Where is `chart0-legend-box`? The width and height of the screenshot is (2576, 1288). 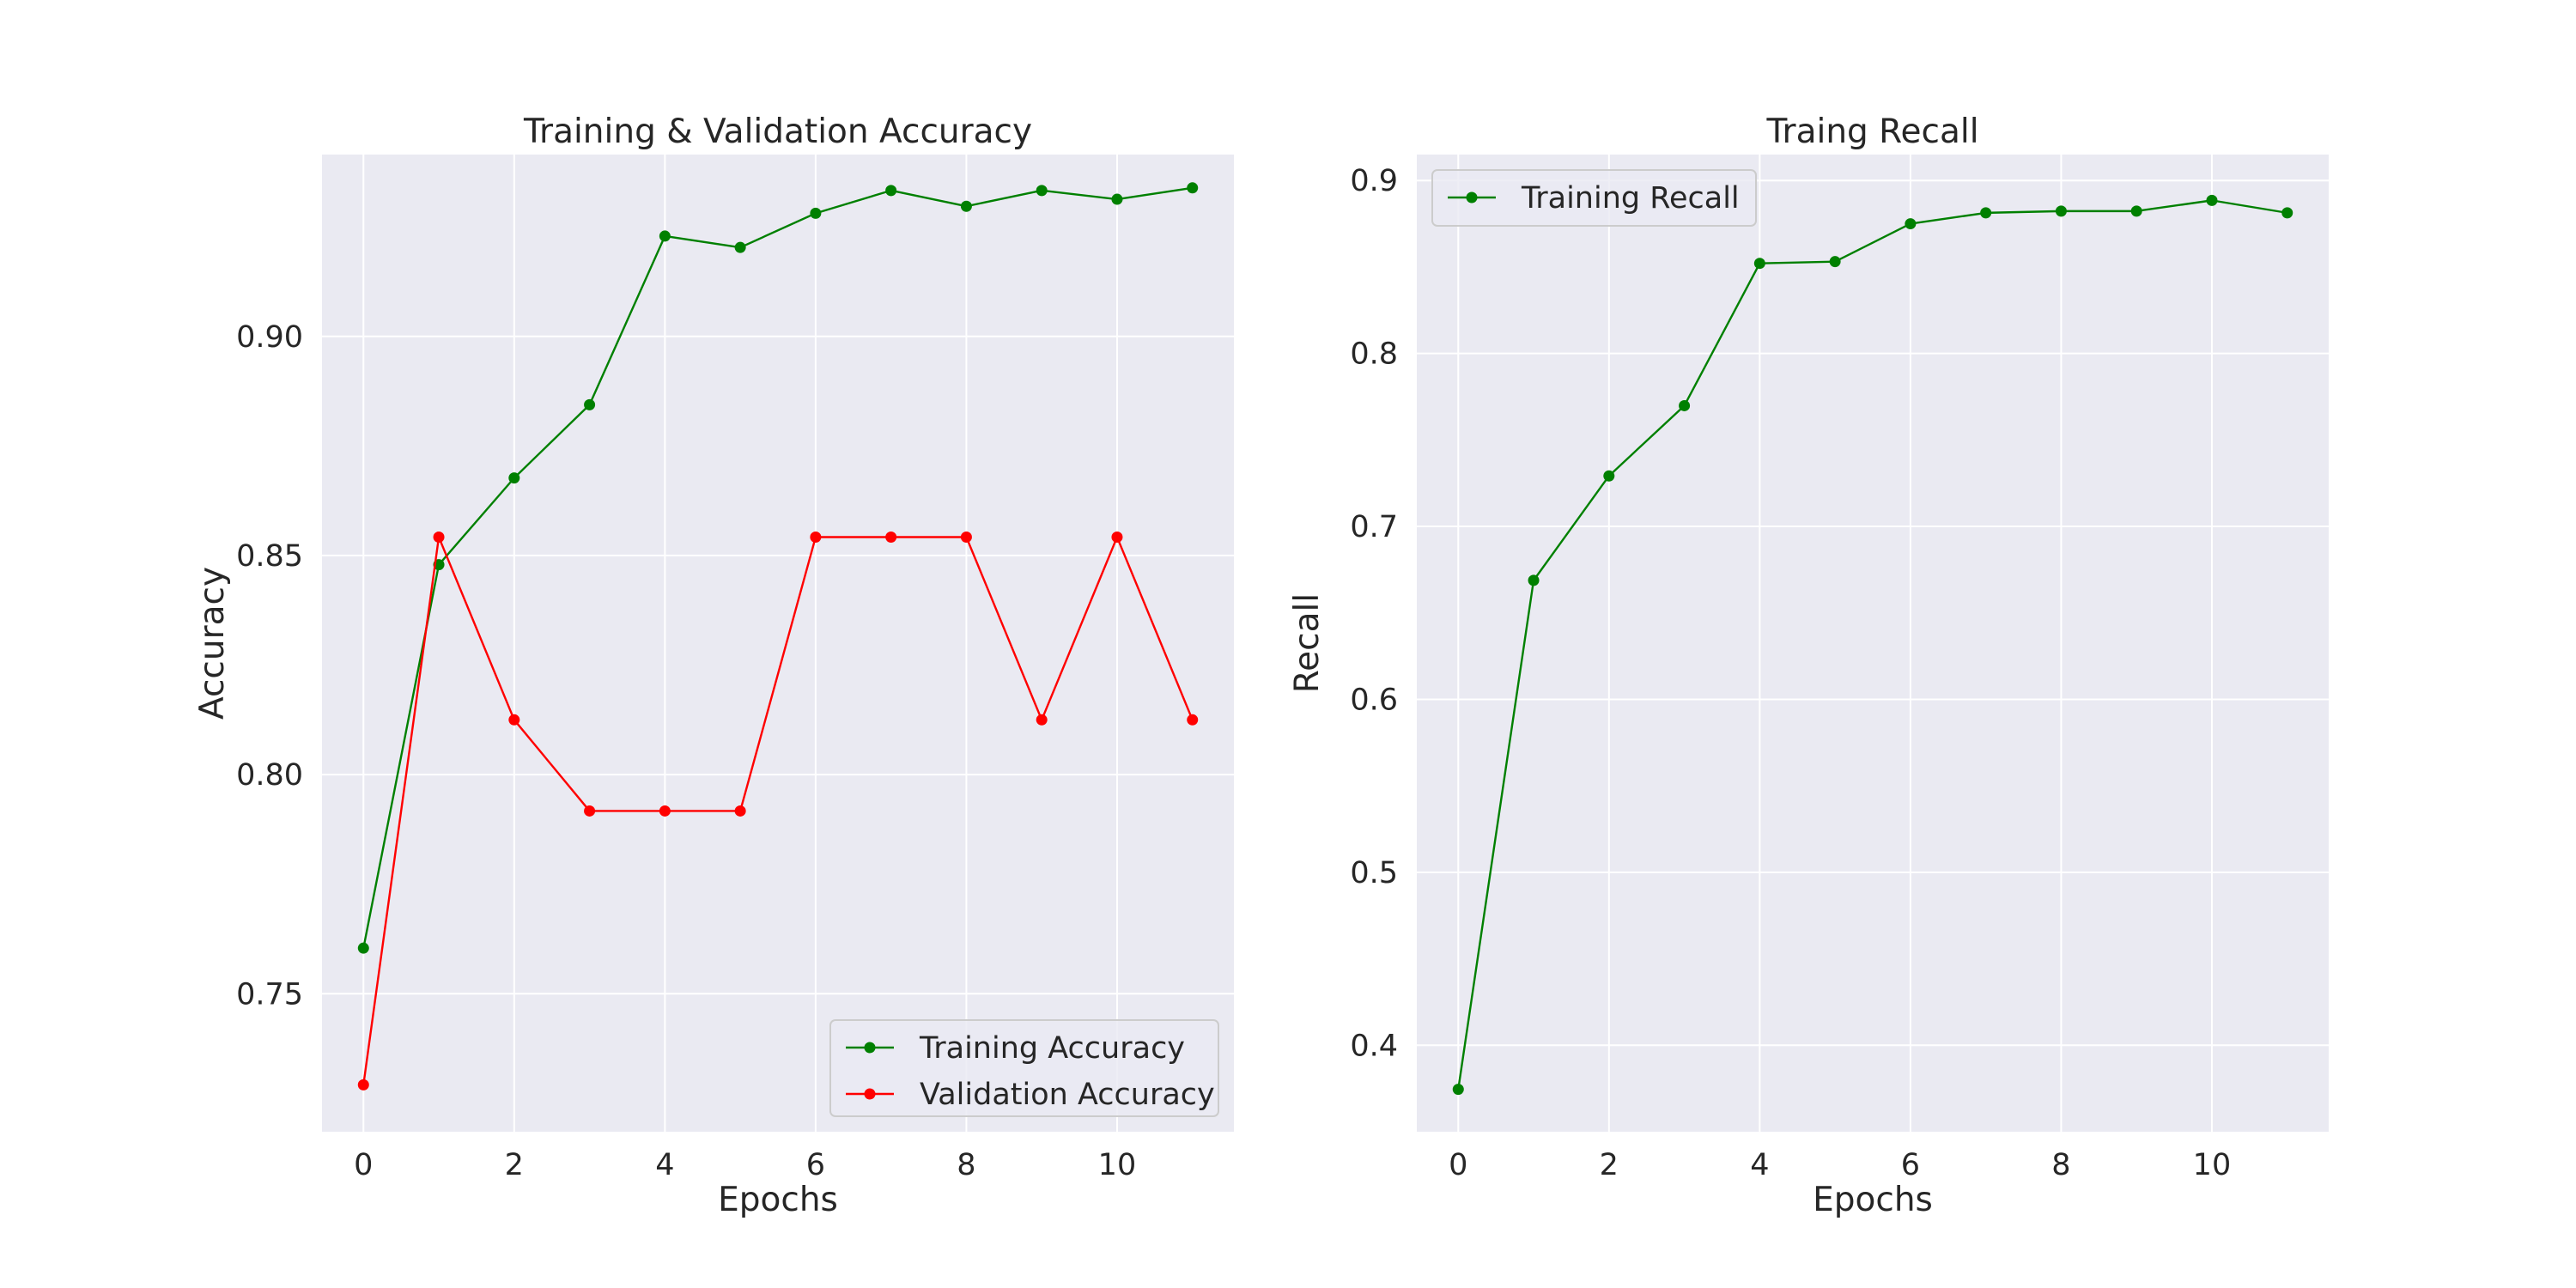 chart0-legend-box is located at coordinates (1024, 1068).